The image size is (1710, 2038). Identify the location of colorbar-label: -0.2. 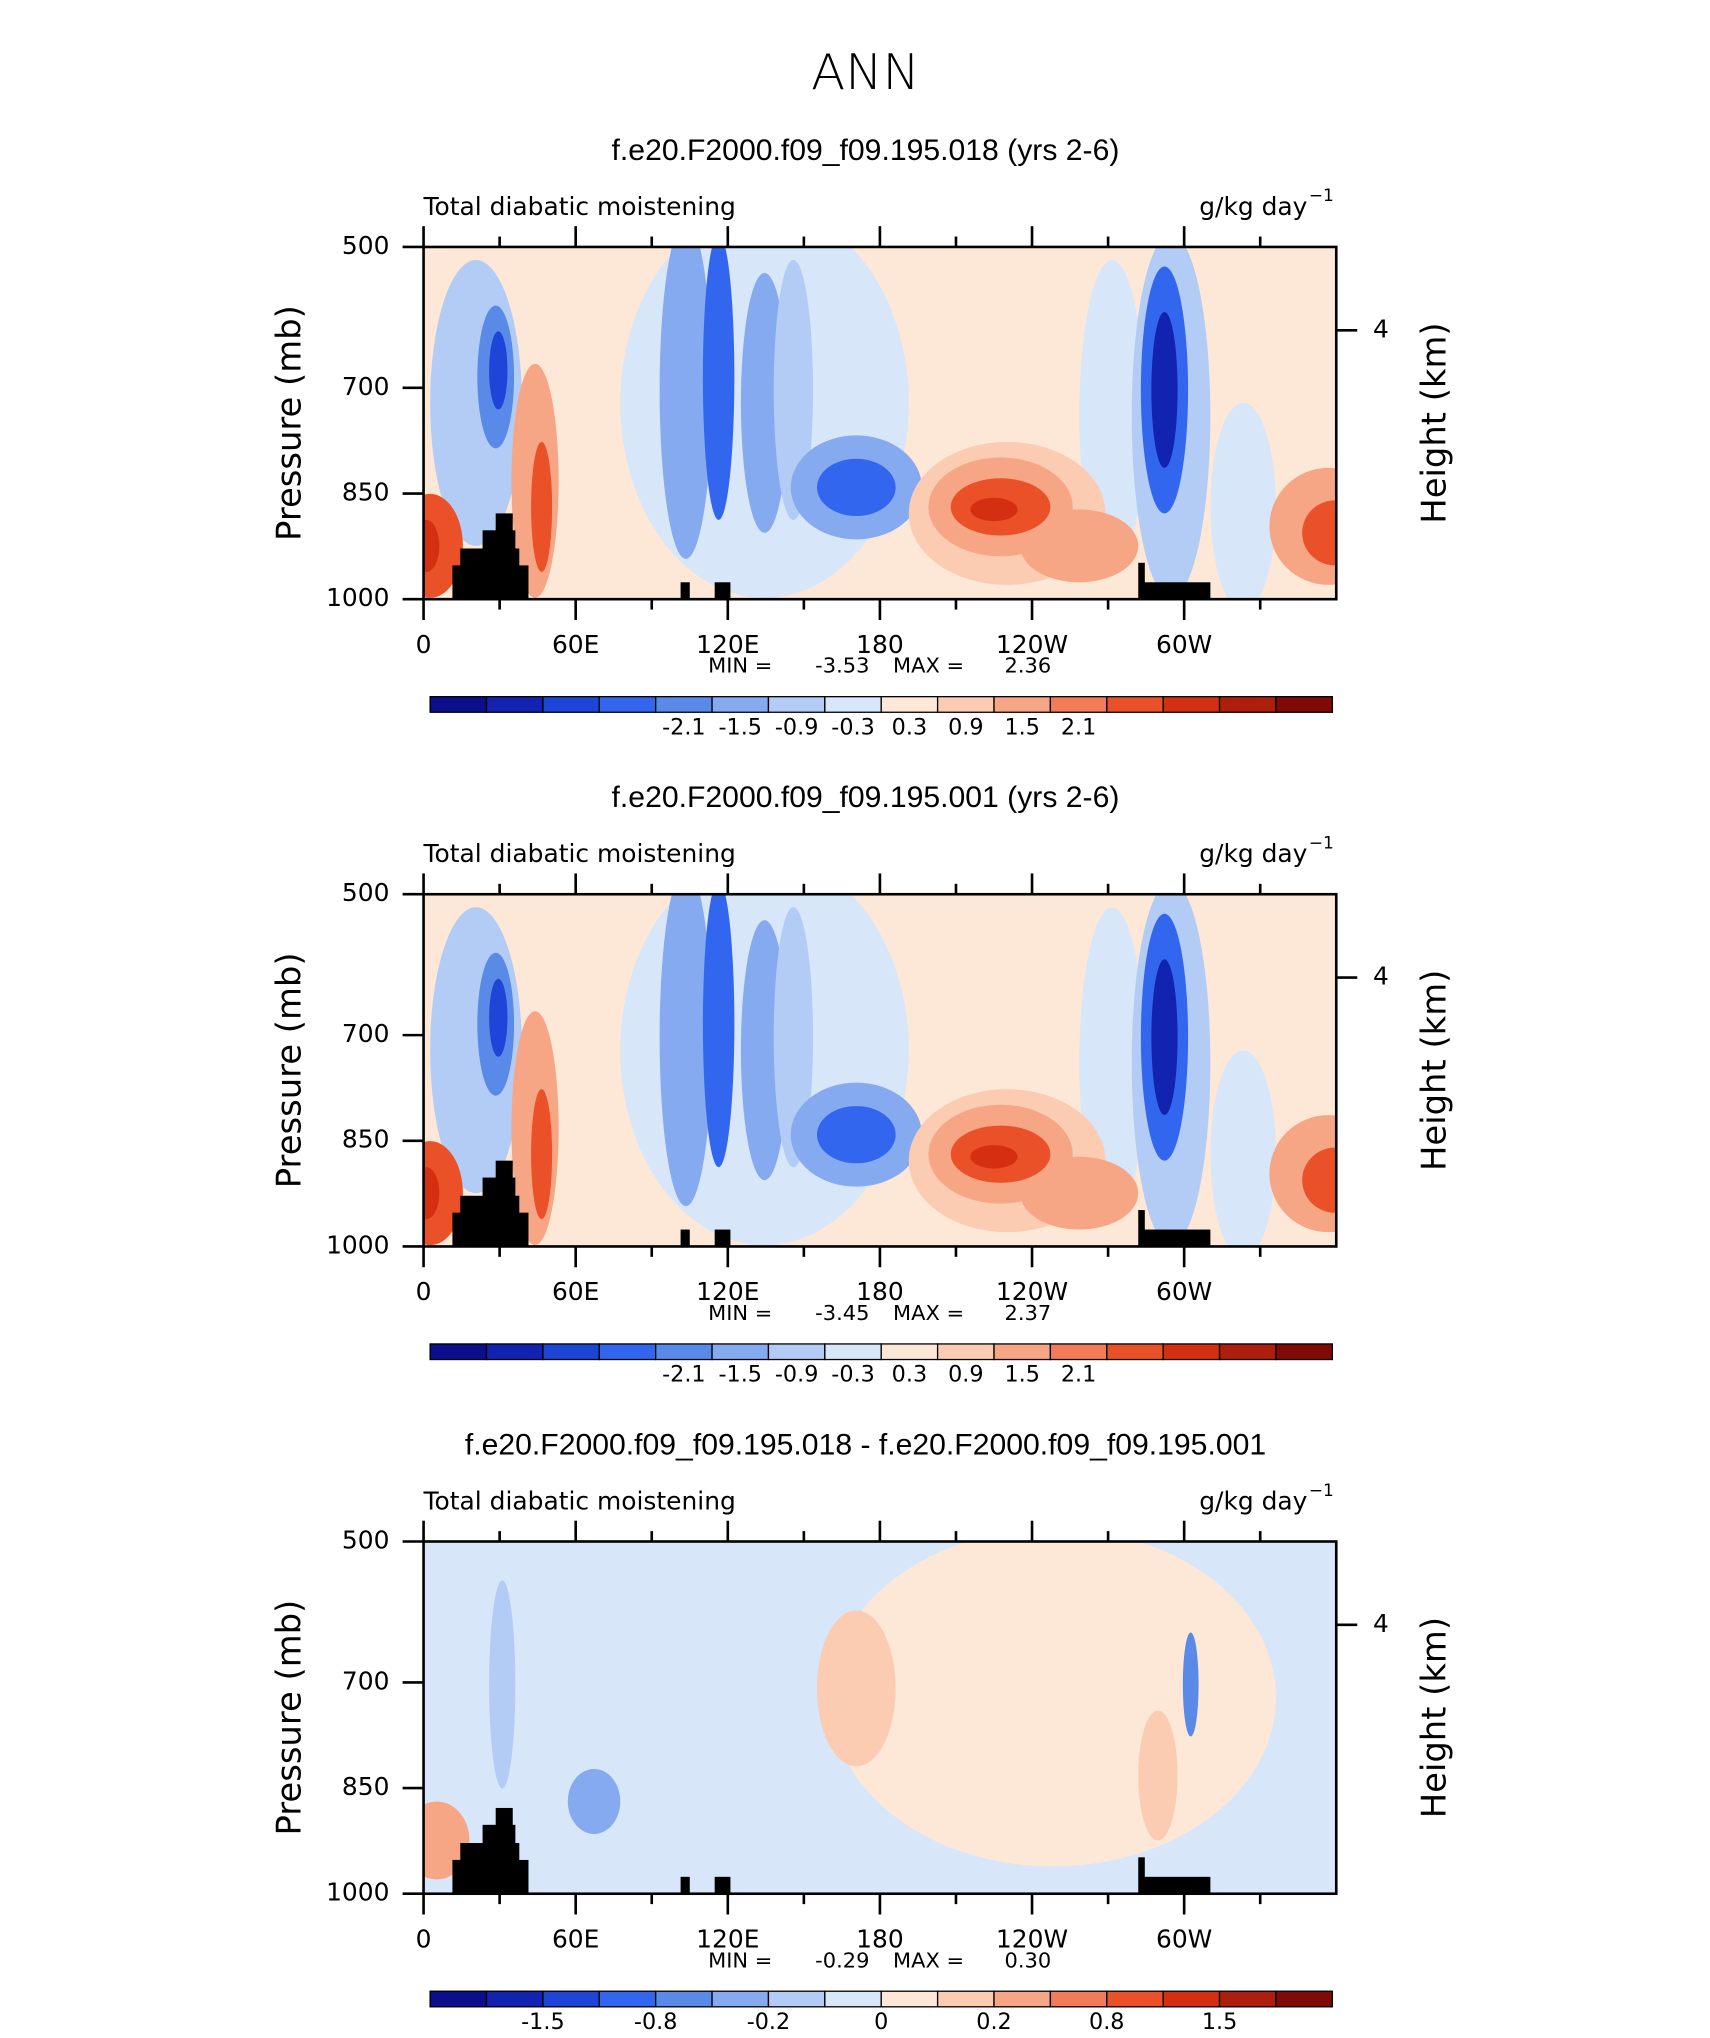
(768, 2022).